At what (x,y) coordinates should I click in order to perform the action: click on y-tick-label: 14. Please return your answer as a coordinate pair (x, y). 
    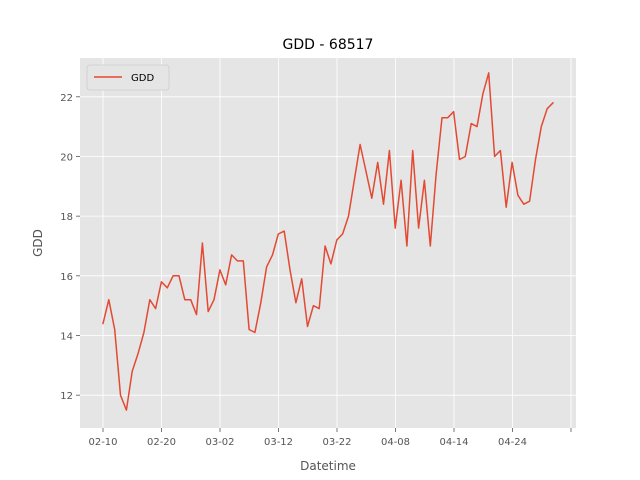
    Looking at the image, I should click on (66, 337).